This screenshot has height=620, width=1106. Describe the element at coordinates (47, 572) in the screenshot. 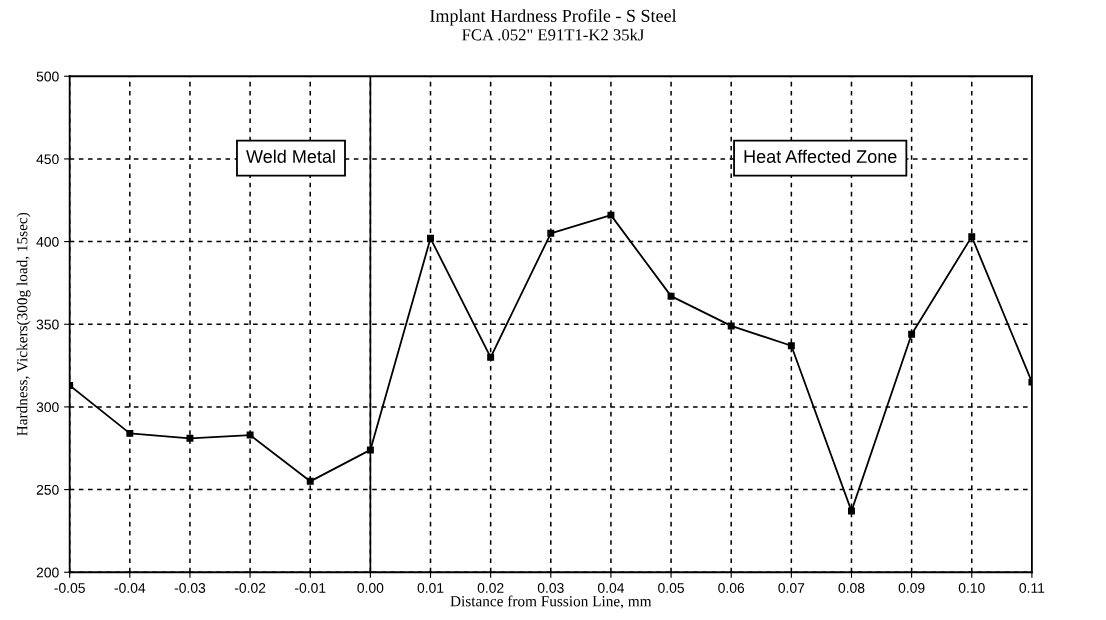

I see `y-tick-label: 200` at that location.